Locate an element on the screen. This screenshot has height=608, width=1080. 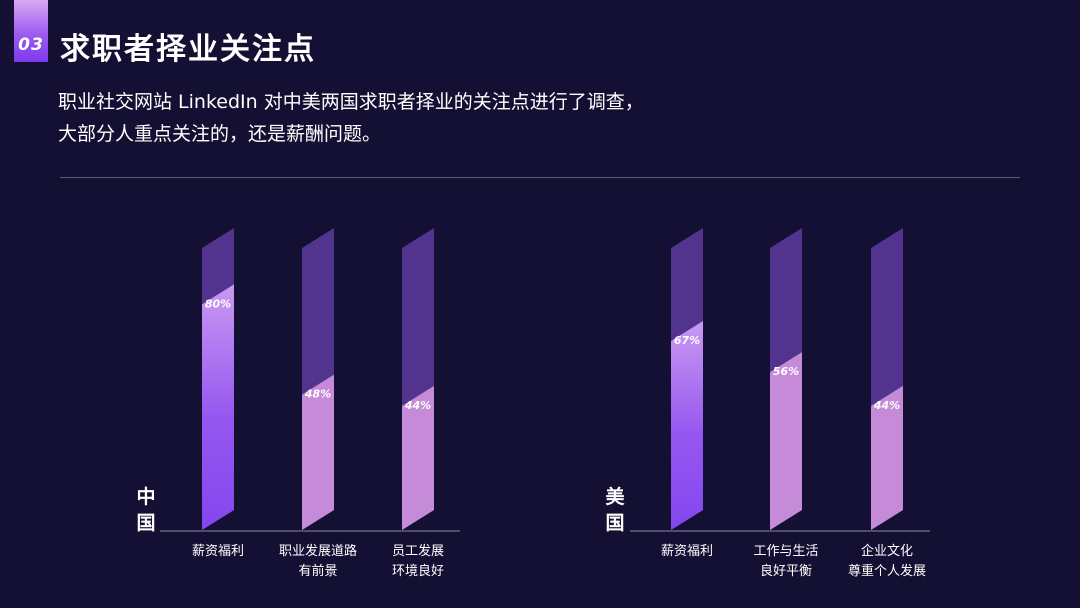
description-line-2: 大部分人重点关注的，还是薪酬问题。 is located at coordinates (220, 134).